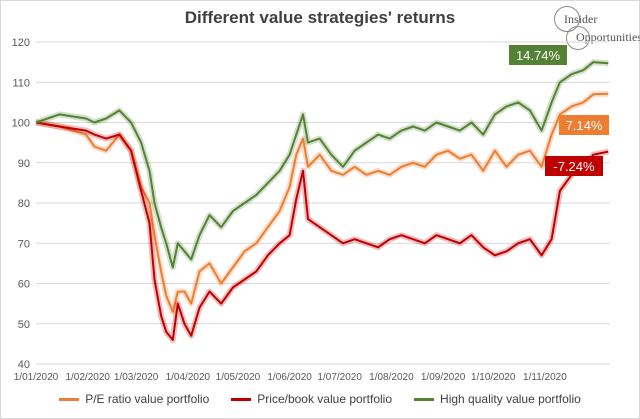 This screenshot has width=640, height=419. I want to click on y-tick-label: 90, so click(24, 164).